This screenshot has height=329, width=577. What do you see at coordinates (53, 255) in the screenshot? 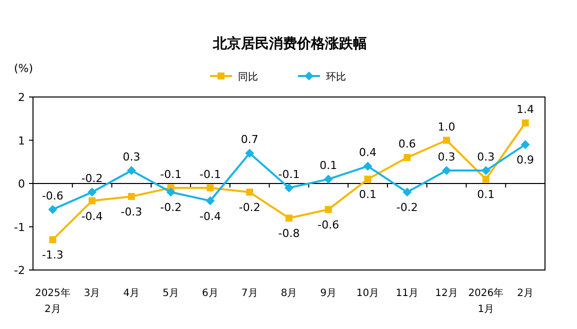
I see `data-label: -1.3` at bounding box center [53, 255].